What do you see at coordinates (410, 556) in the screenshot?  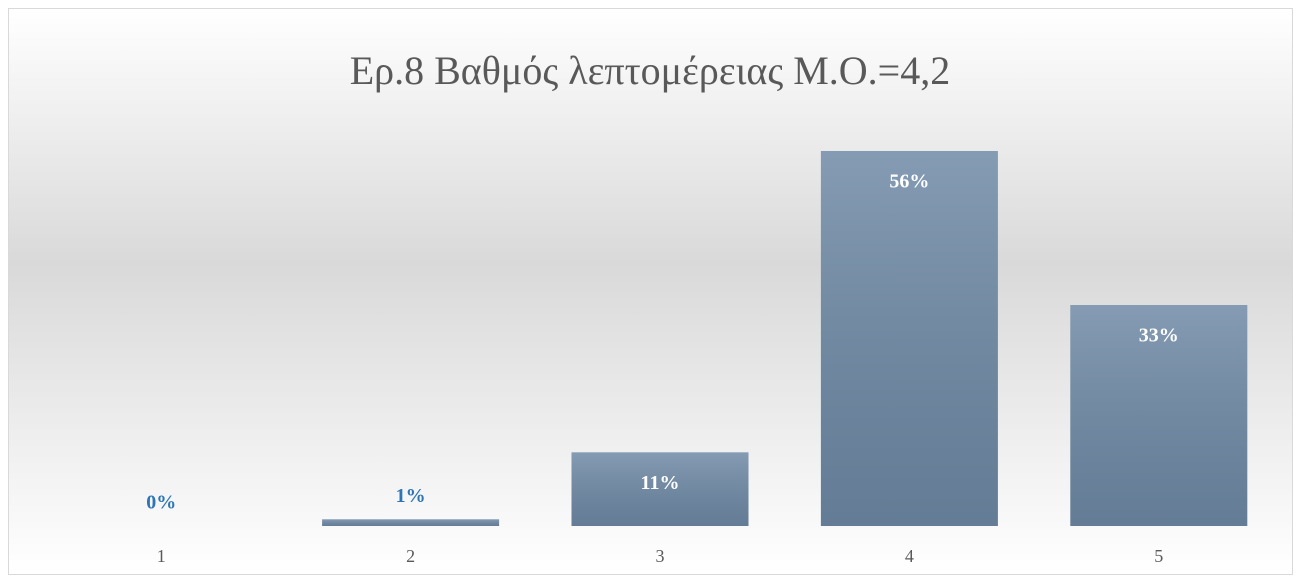 I see `x-tick-label: 2` at bounding box center [410, 556].